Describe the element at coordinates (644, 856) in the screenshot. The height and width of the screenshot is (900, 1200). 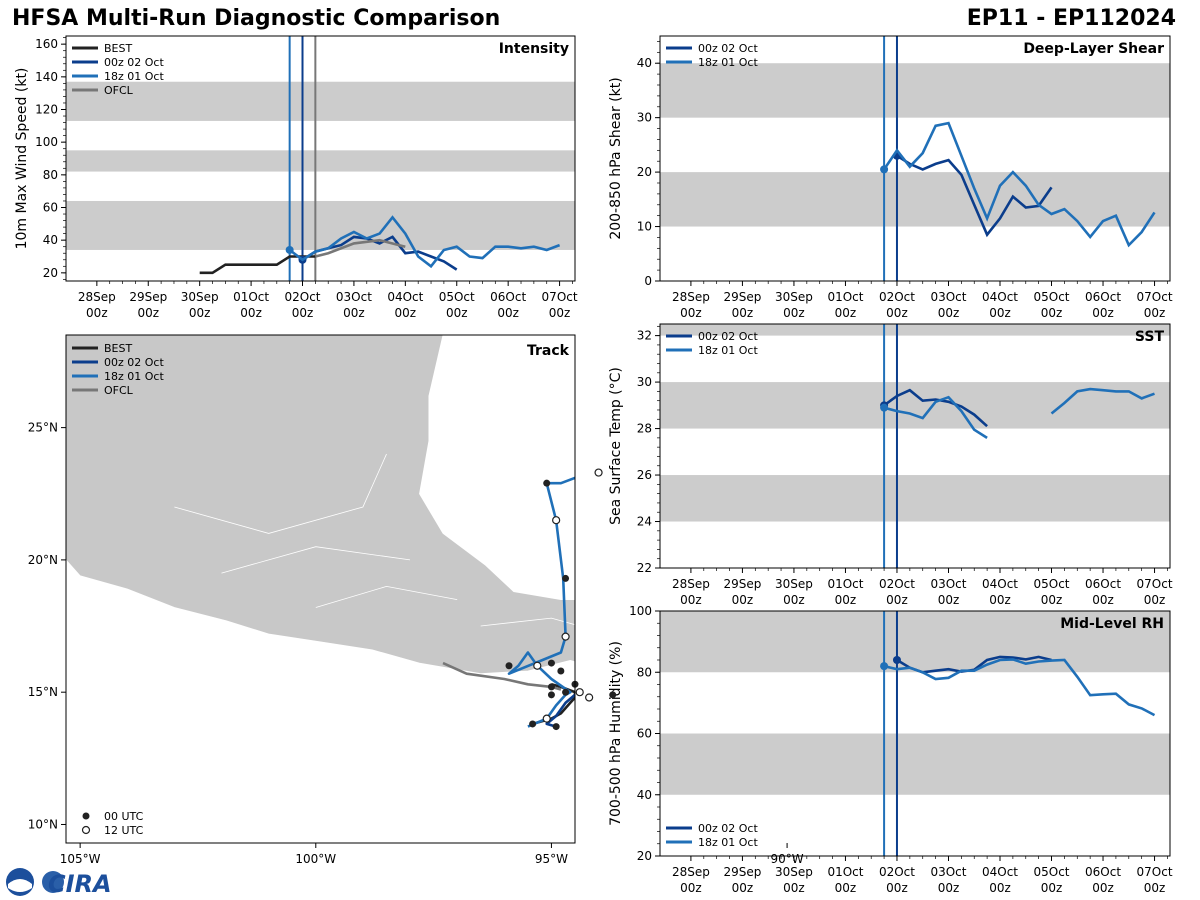
I see `y-tick-label: 20` at that location.